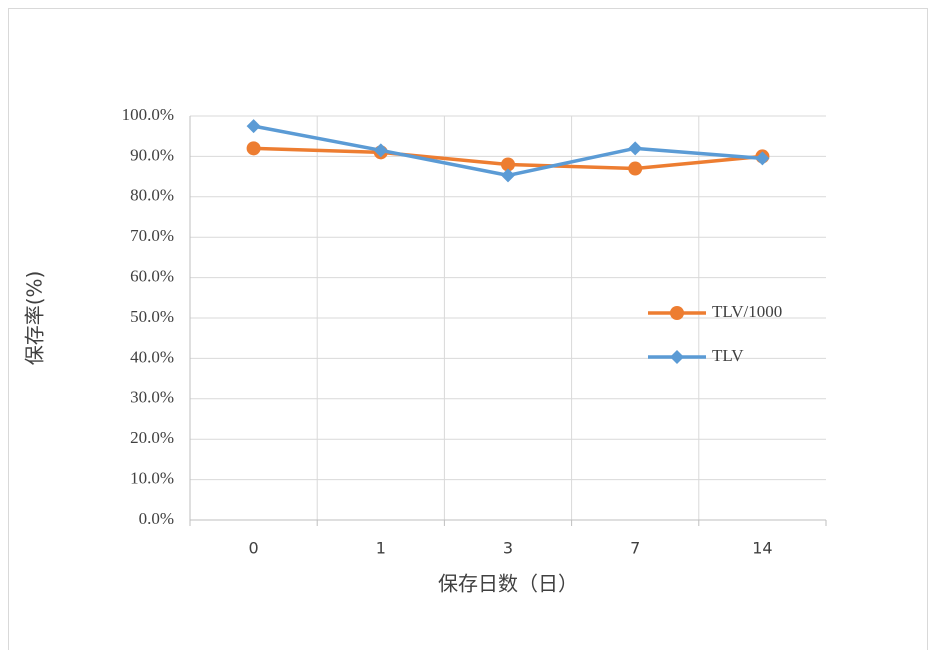 Image resolution: width=936 pixels, height=650 pixels. Describe the element at coordinates (152, 276) in the screenshot. I see `y-tick-label: 60.0%` at that location.